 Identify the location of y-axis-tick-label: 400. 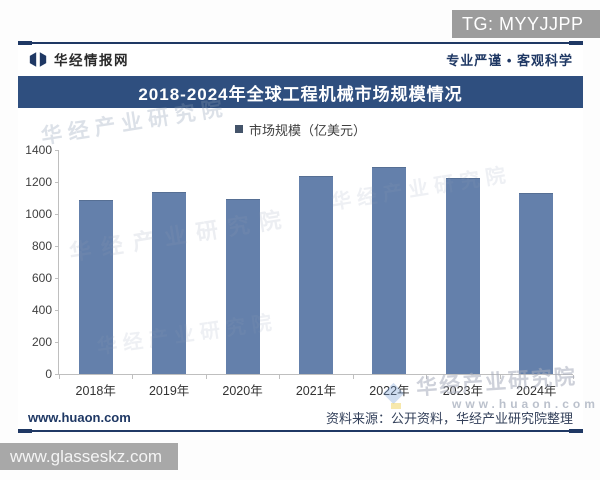
(41, 310).